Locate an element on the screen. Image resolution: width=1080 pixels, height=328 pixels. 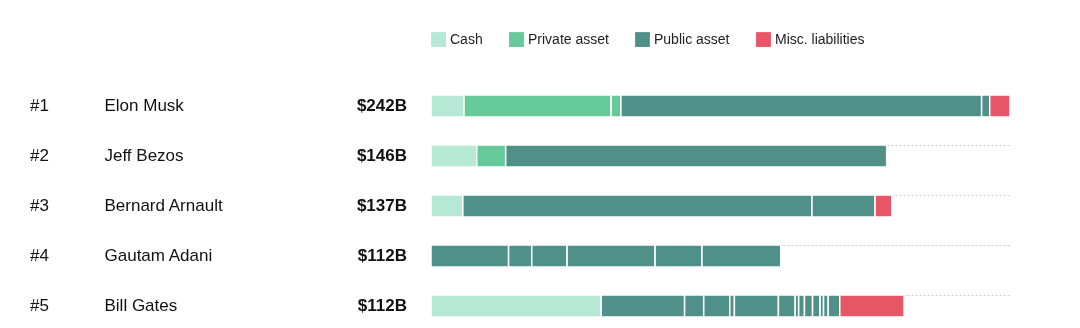
y-tick-label: Gautam Adani is located at coordinates (158, 255).